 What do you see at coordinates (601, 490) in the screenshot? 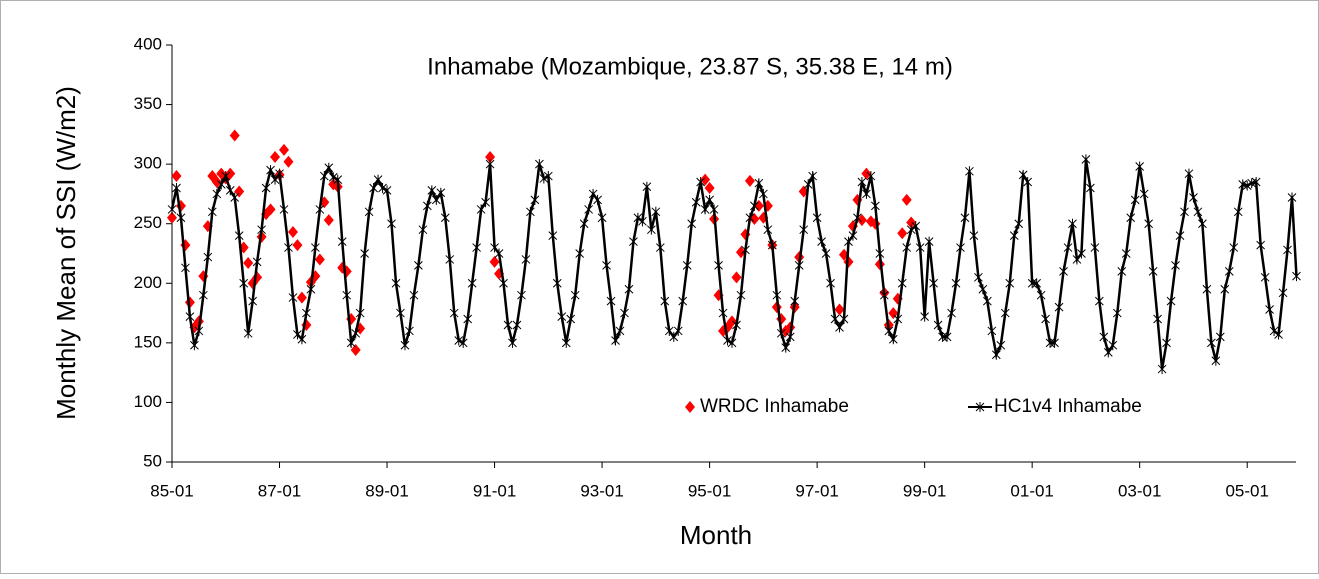
I see `x-tick-label: 93-01` at bounding box center [601, 490].